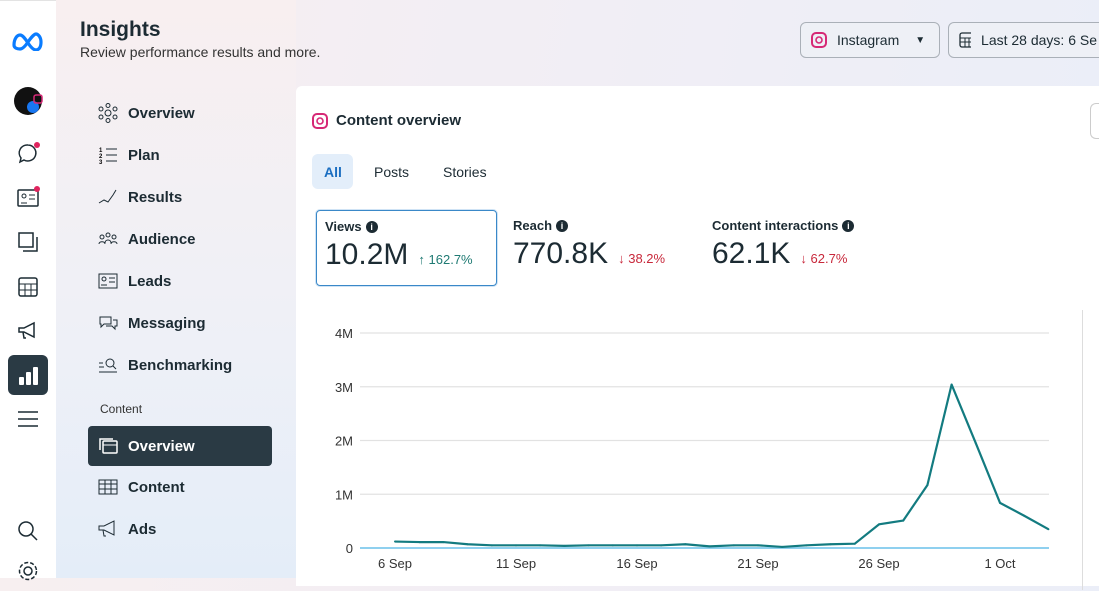 Image resolution: width=1099 pixels, height=591 pixels. Describe the element at coordinates (28, 101) in the screenshot. I see `account-avatar` at that location.